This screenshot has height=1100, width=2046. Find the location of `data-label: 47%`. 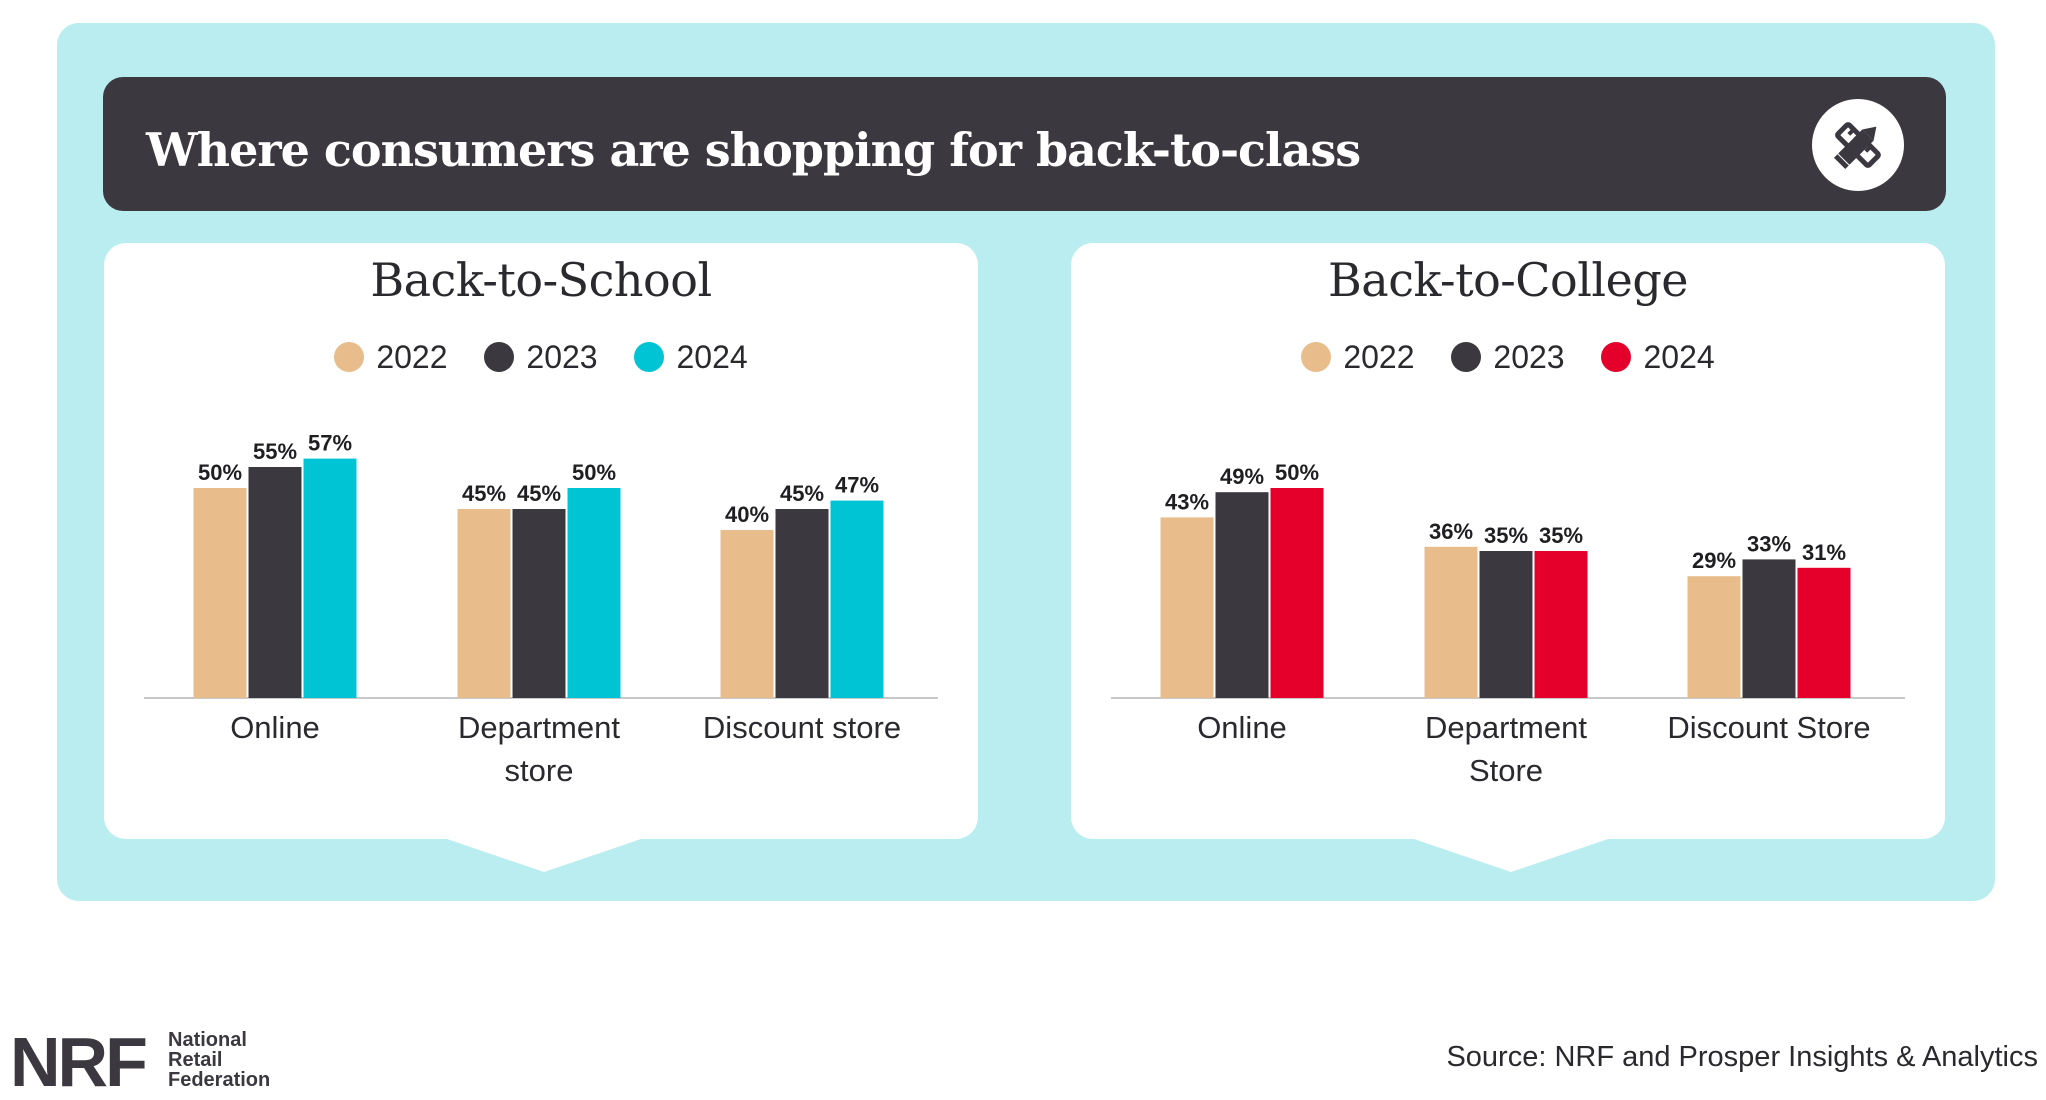

data-label: 47% is located at coordinates (857, 485).